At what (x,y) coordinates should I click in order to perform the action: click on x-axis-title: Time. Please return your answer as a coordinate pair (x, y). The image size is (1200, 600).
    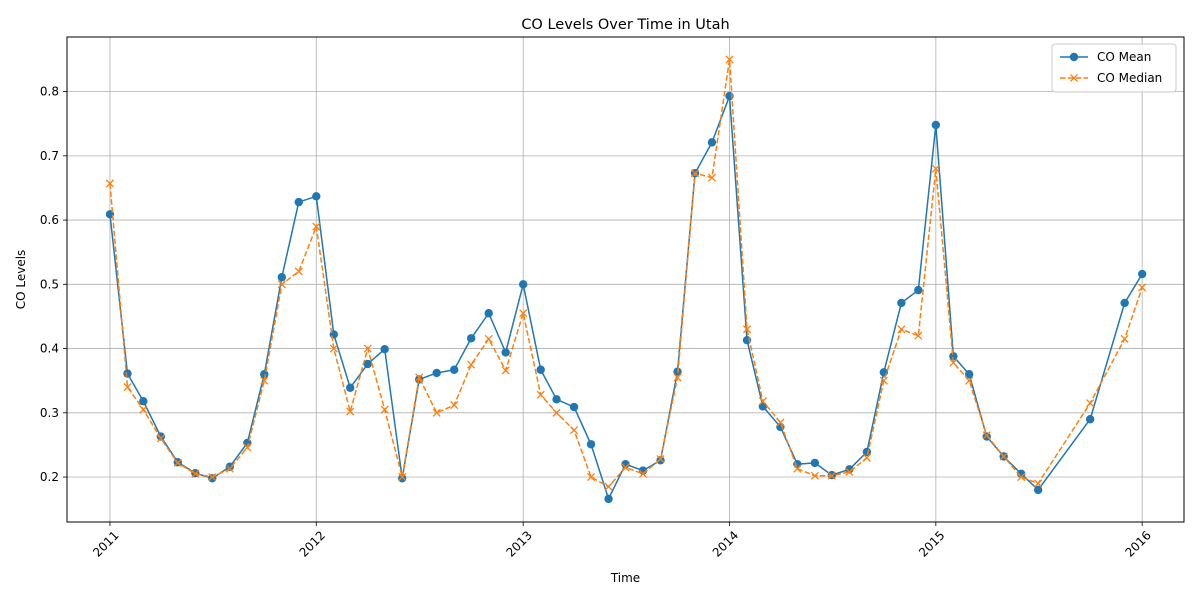
    Looking at the image, I should click on (625, 578).